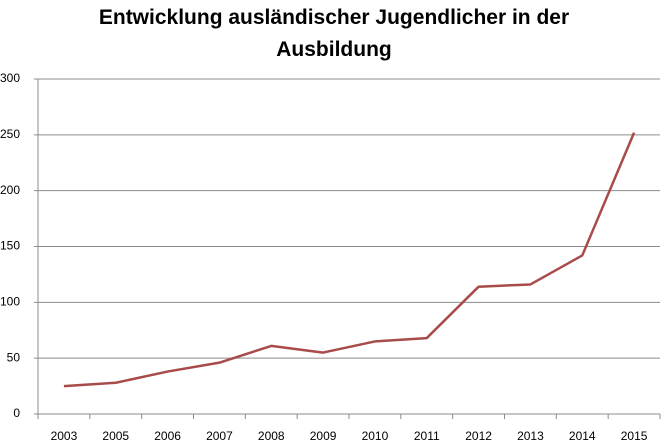 This screenshot has width=668, height=447. Describe the element at coordinates (64, 436) in the screenshot. I see `x-tick-label: 2003` at that location.